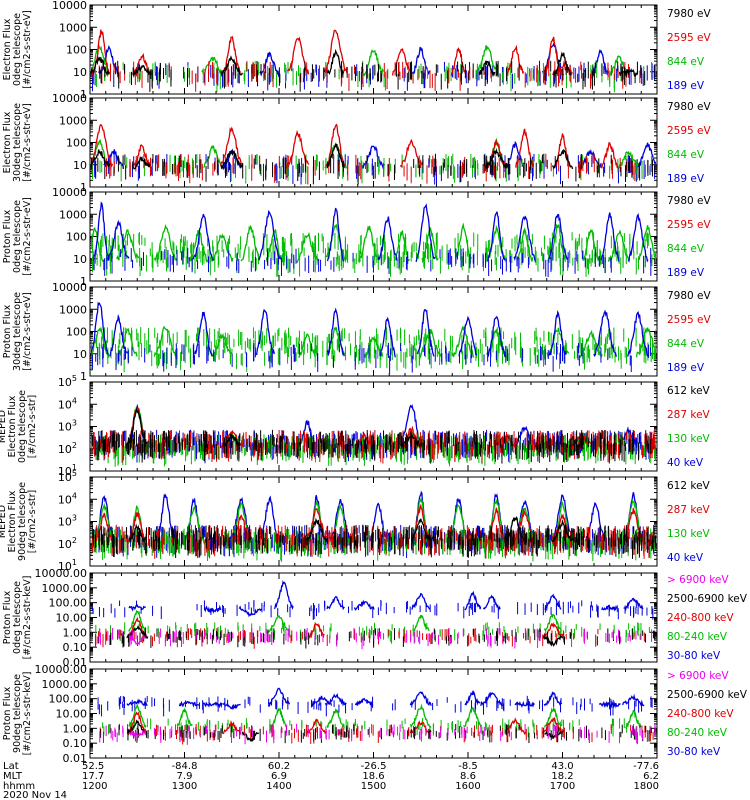  Describe the element at coordinates (689, 439) in the screenshot. I see `legend-entry: 130 keV` at that location.